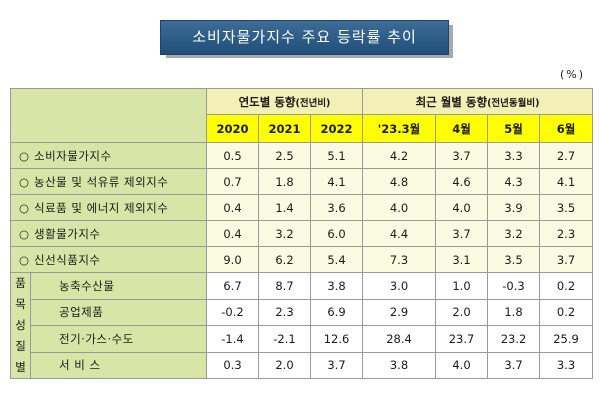 The width and height of the screenshot is (600, 400). I want to click on value-cell: 6.0, so click(336, 233).